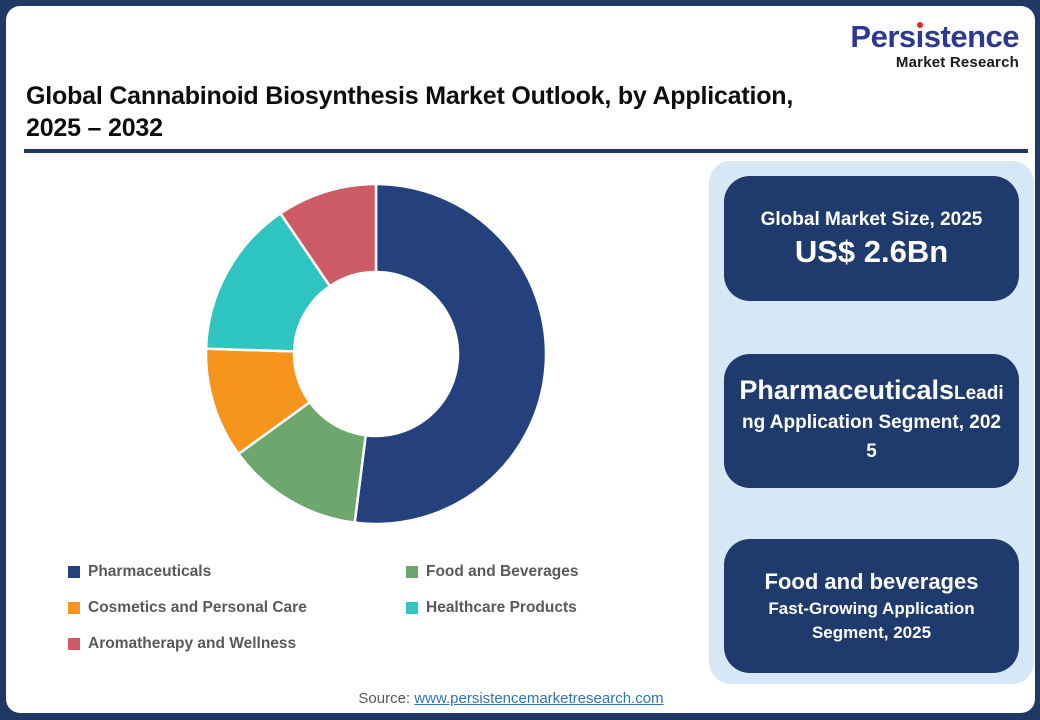 This screenshot has width=1040, height=720. What do you see at coordinates (328, 235) in the screenshot?
I see `donut-segment-aromatherapy-and-wellness` at bounding box center [328, 235].